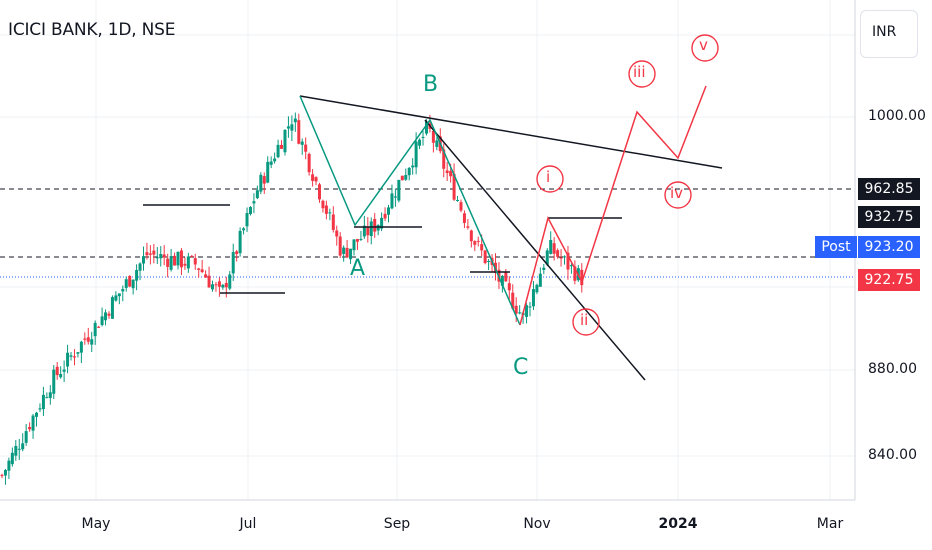 The width and height of the screenshot is (932, 550). I want to click on post-price-badge: 923.20, so click(889, 247).